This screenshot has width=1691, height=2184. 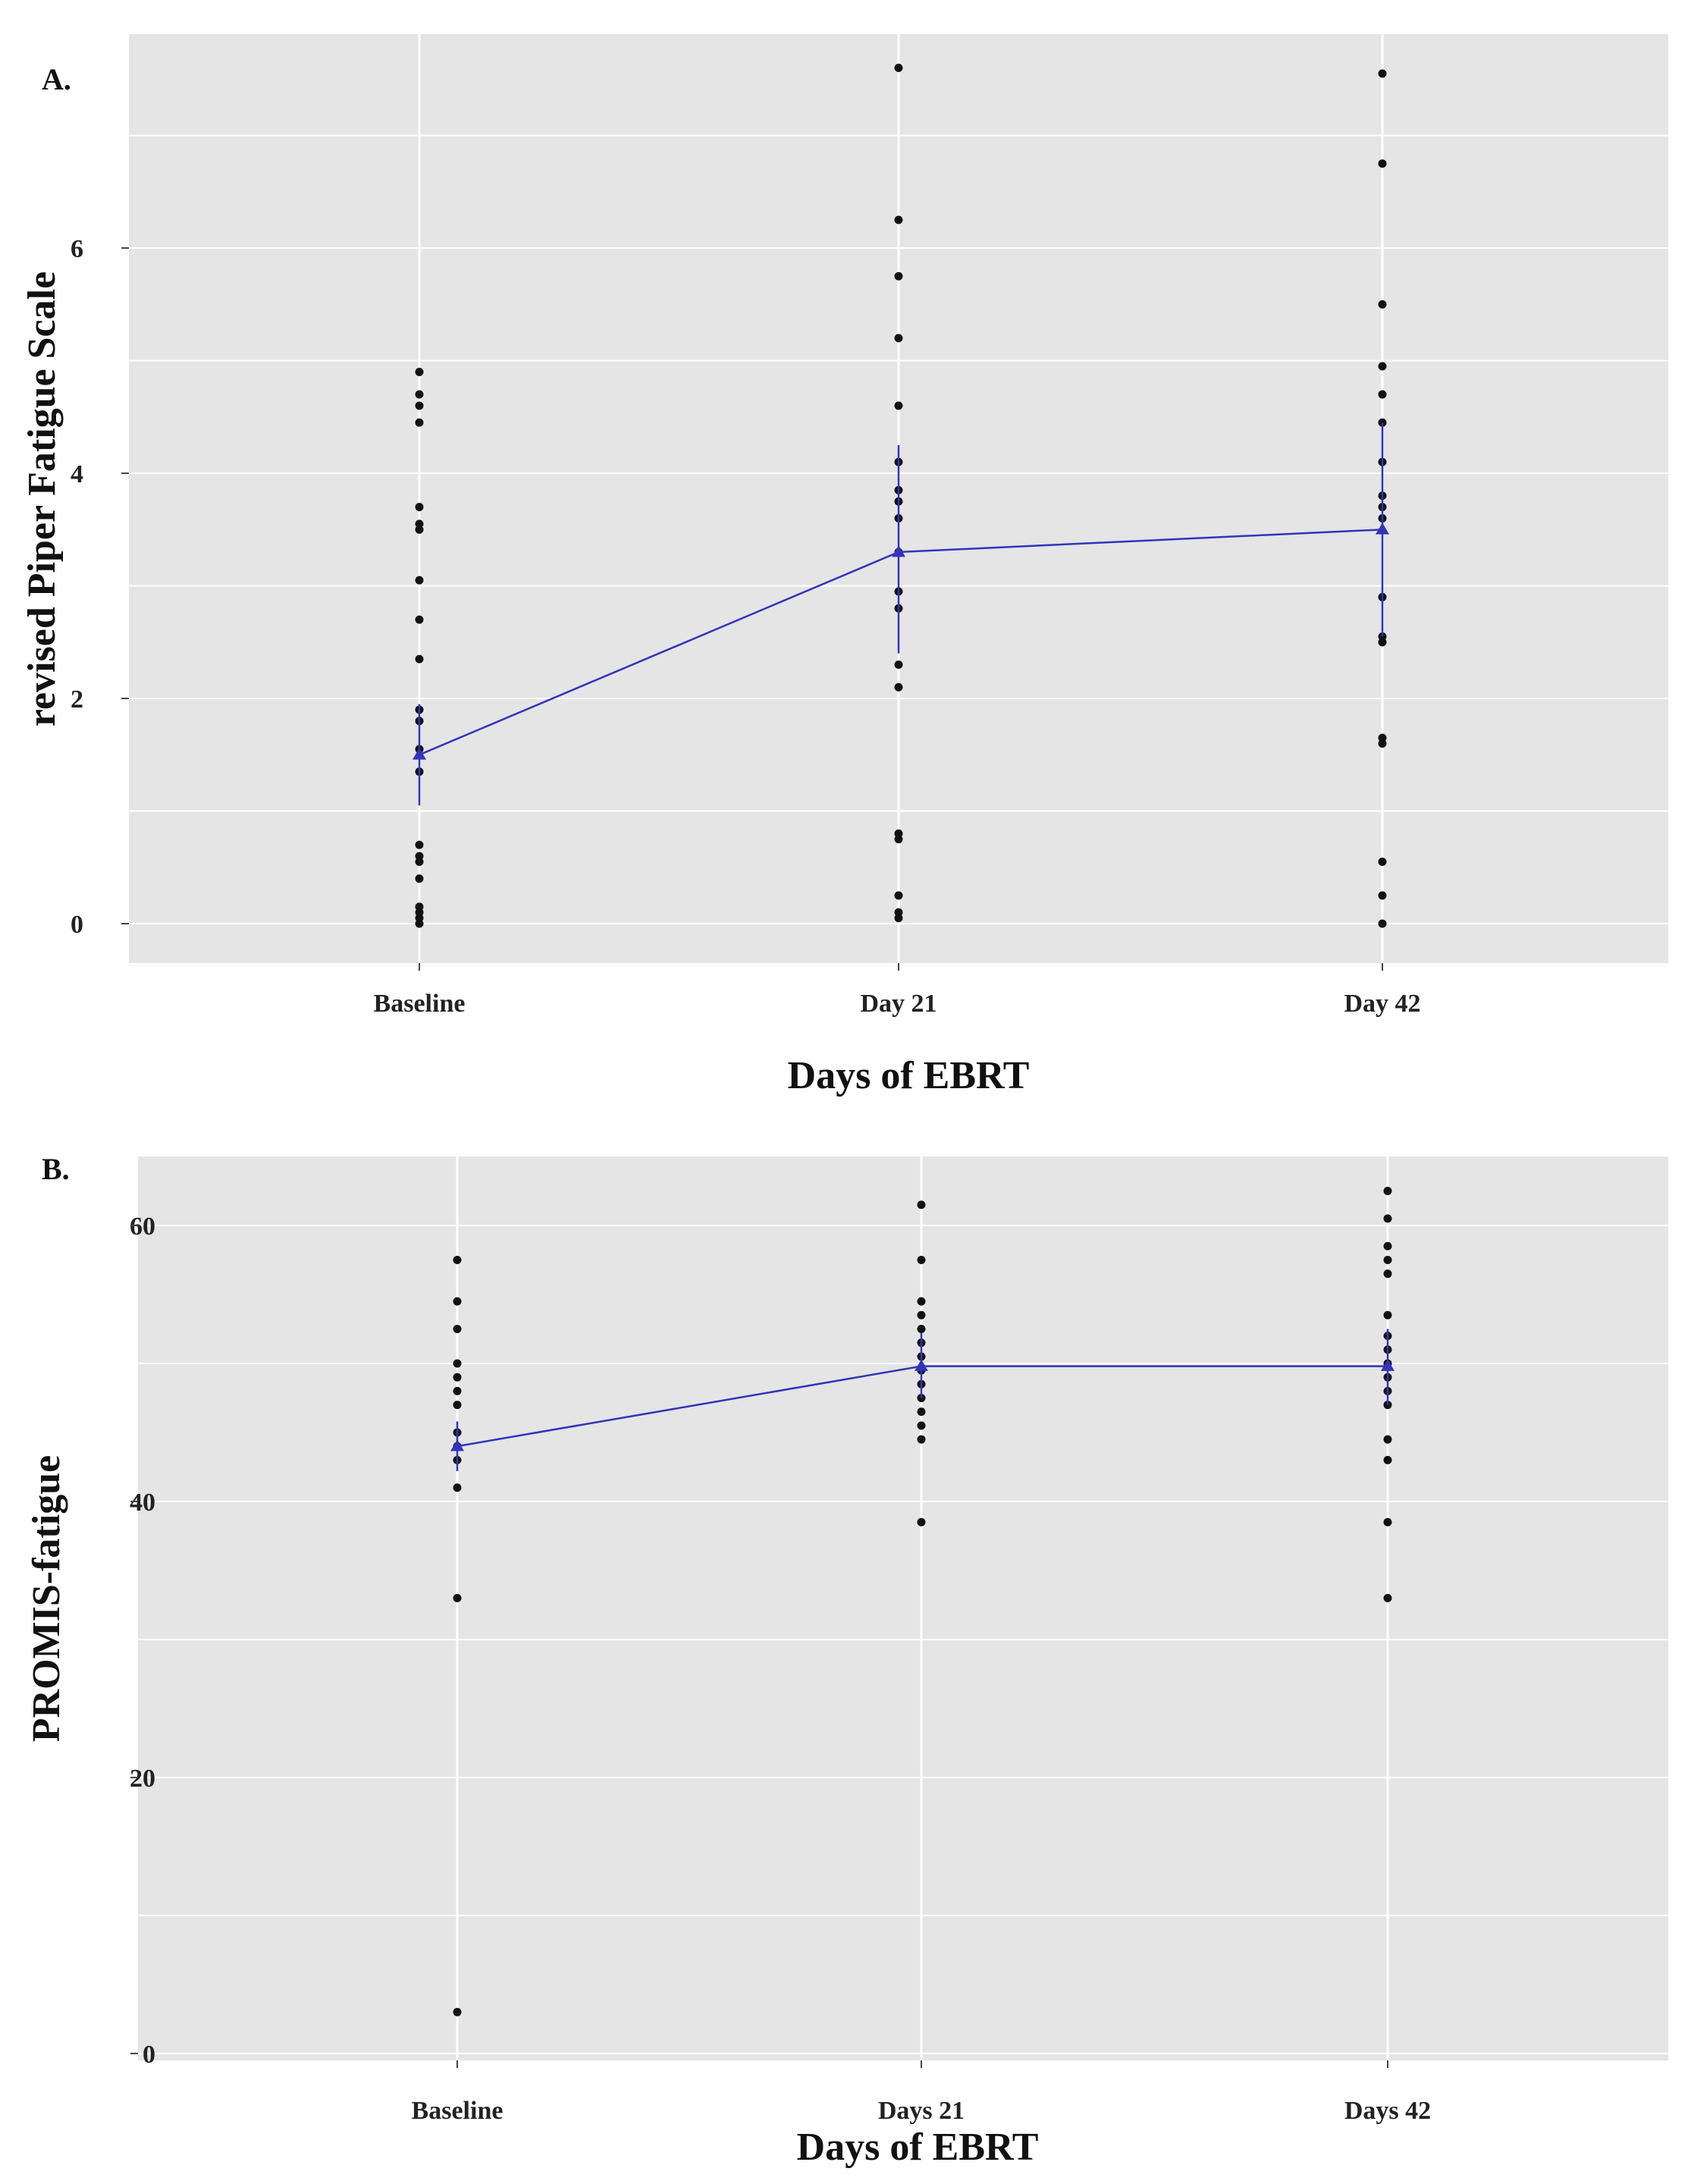 I want to click on y-tick-label: 40, so click(x=142, y=1503).